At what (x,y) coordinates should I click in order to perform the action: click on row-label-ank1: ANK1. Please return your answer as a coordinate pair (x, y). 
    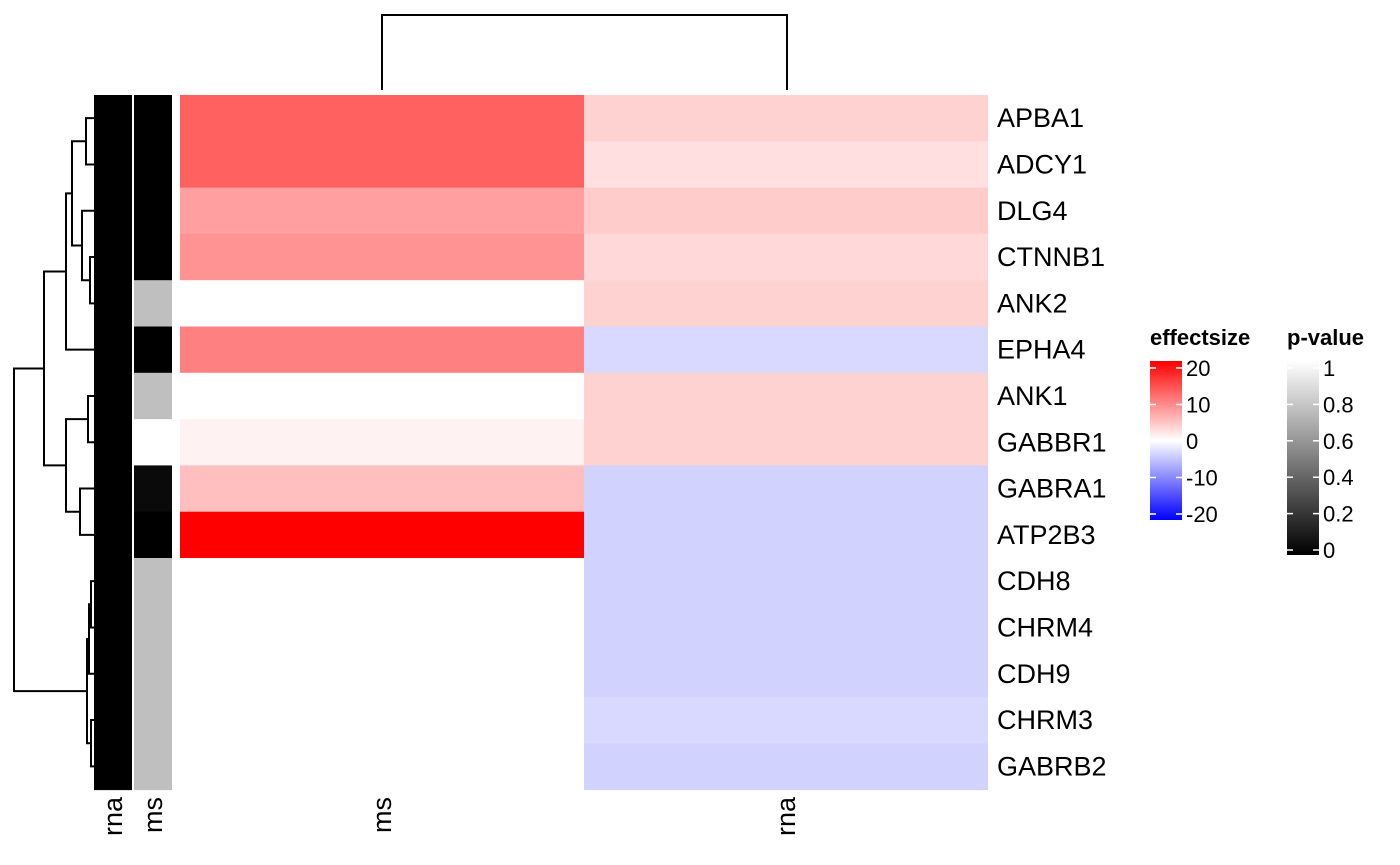
    Looking at the image, I should click on (1032, 396).